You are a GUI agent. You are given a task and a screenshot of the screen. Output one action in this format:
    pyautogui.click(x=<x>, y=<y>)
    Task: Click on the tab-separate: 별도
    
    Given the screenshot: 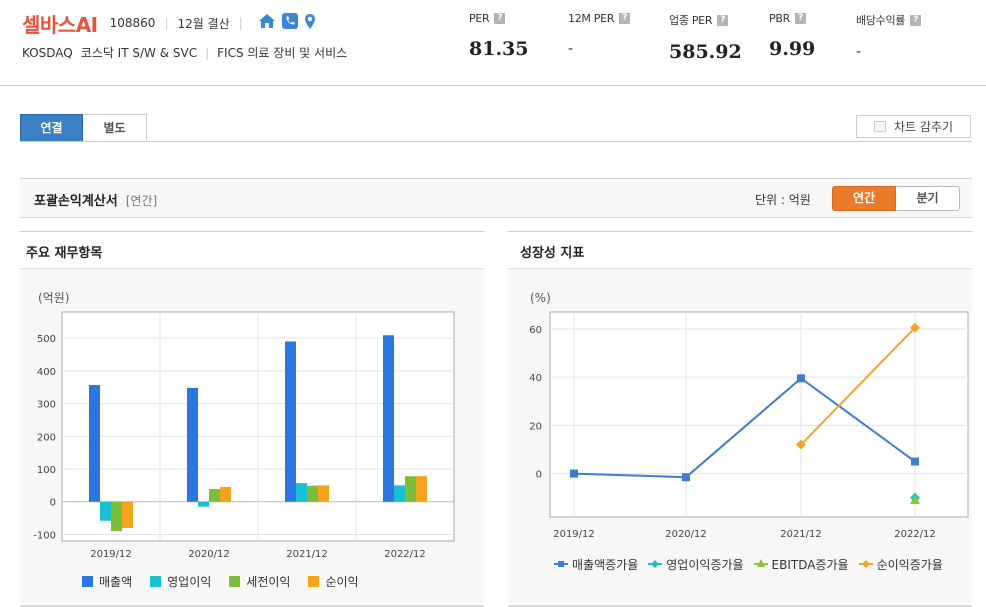 What is the action you would take?
    pyautogui.click(x=115, y=128)
    